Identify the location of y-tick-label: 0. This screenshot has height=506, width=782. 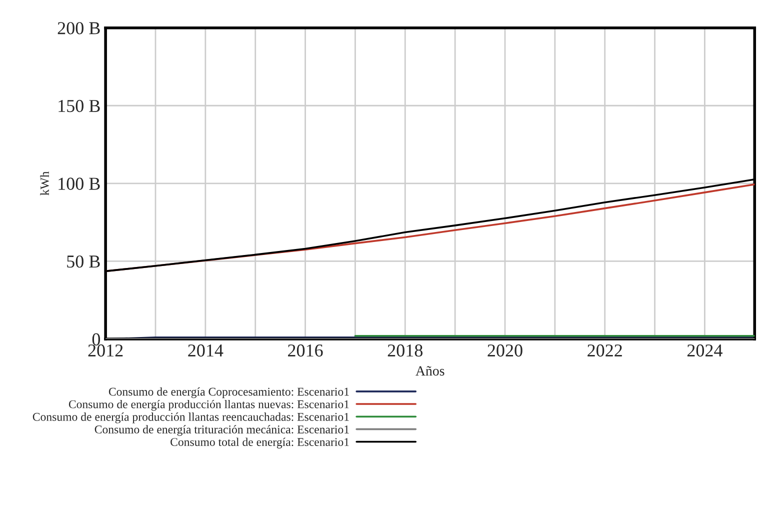
(96, 339).